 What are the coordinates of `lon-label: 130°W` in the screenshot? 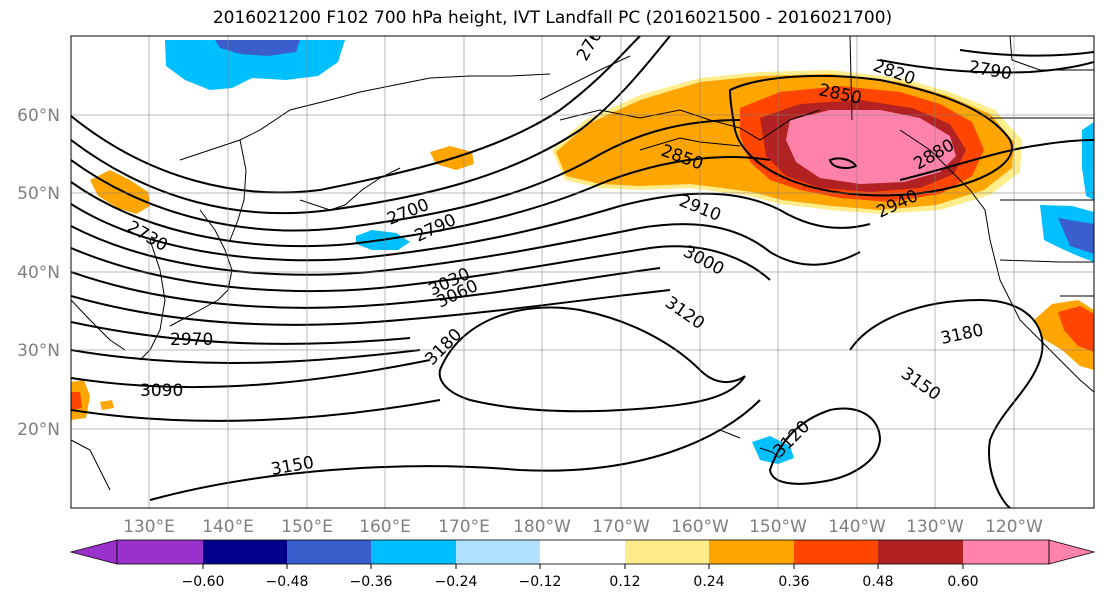 It's located at (935, 527).